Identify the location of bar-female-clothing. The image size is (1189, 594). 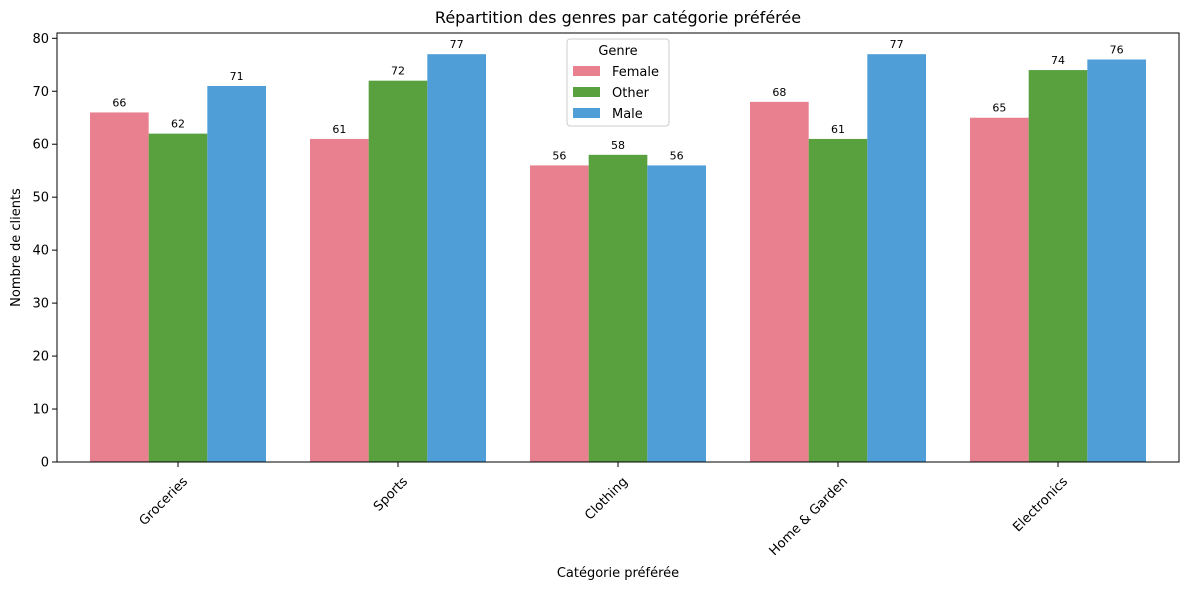
(559, 313).